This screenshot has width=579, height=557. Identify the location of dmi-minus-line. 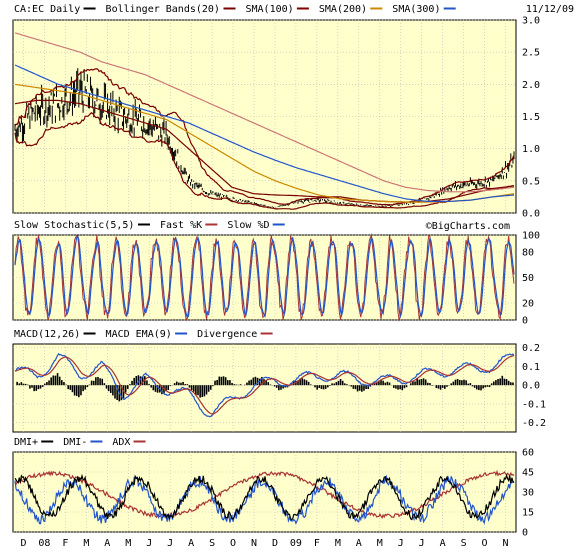
(264, 499).